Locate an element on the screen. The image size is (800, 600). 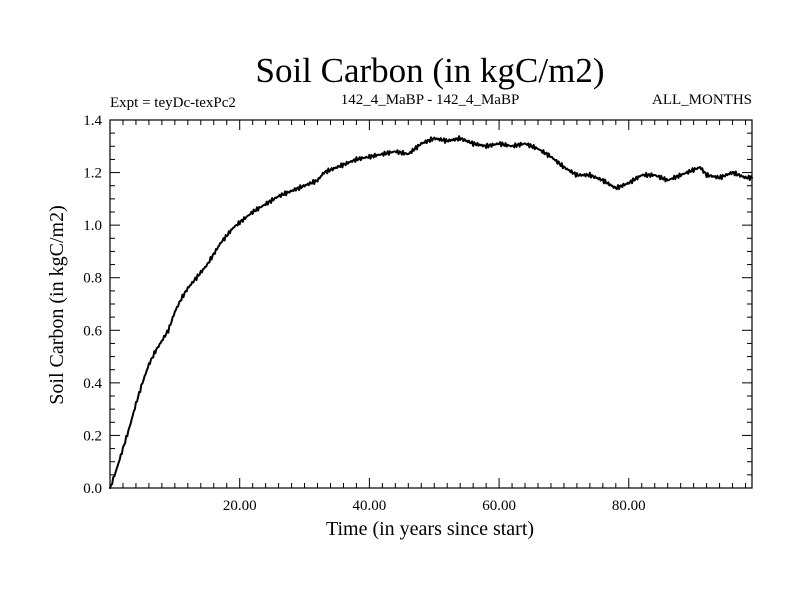
subtitle-right: ALL_MONTHS is located at coordinates (702, 100).